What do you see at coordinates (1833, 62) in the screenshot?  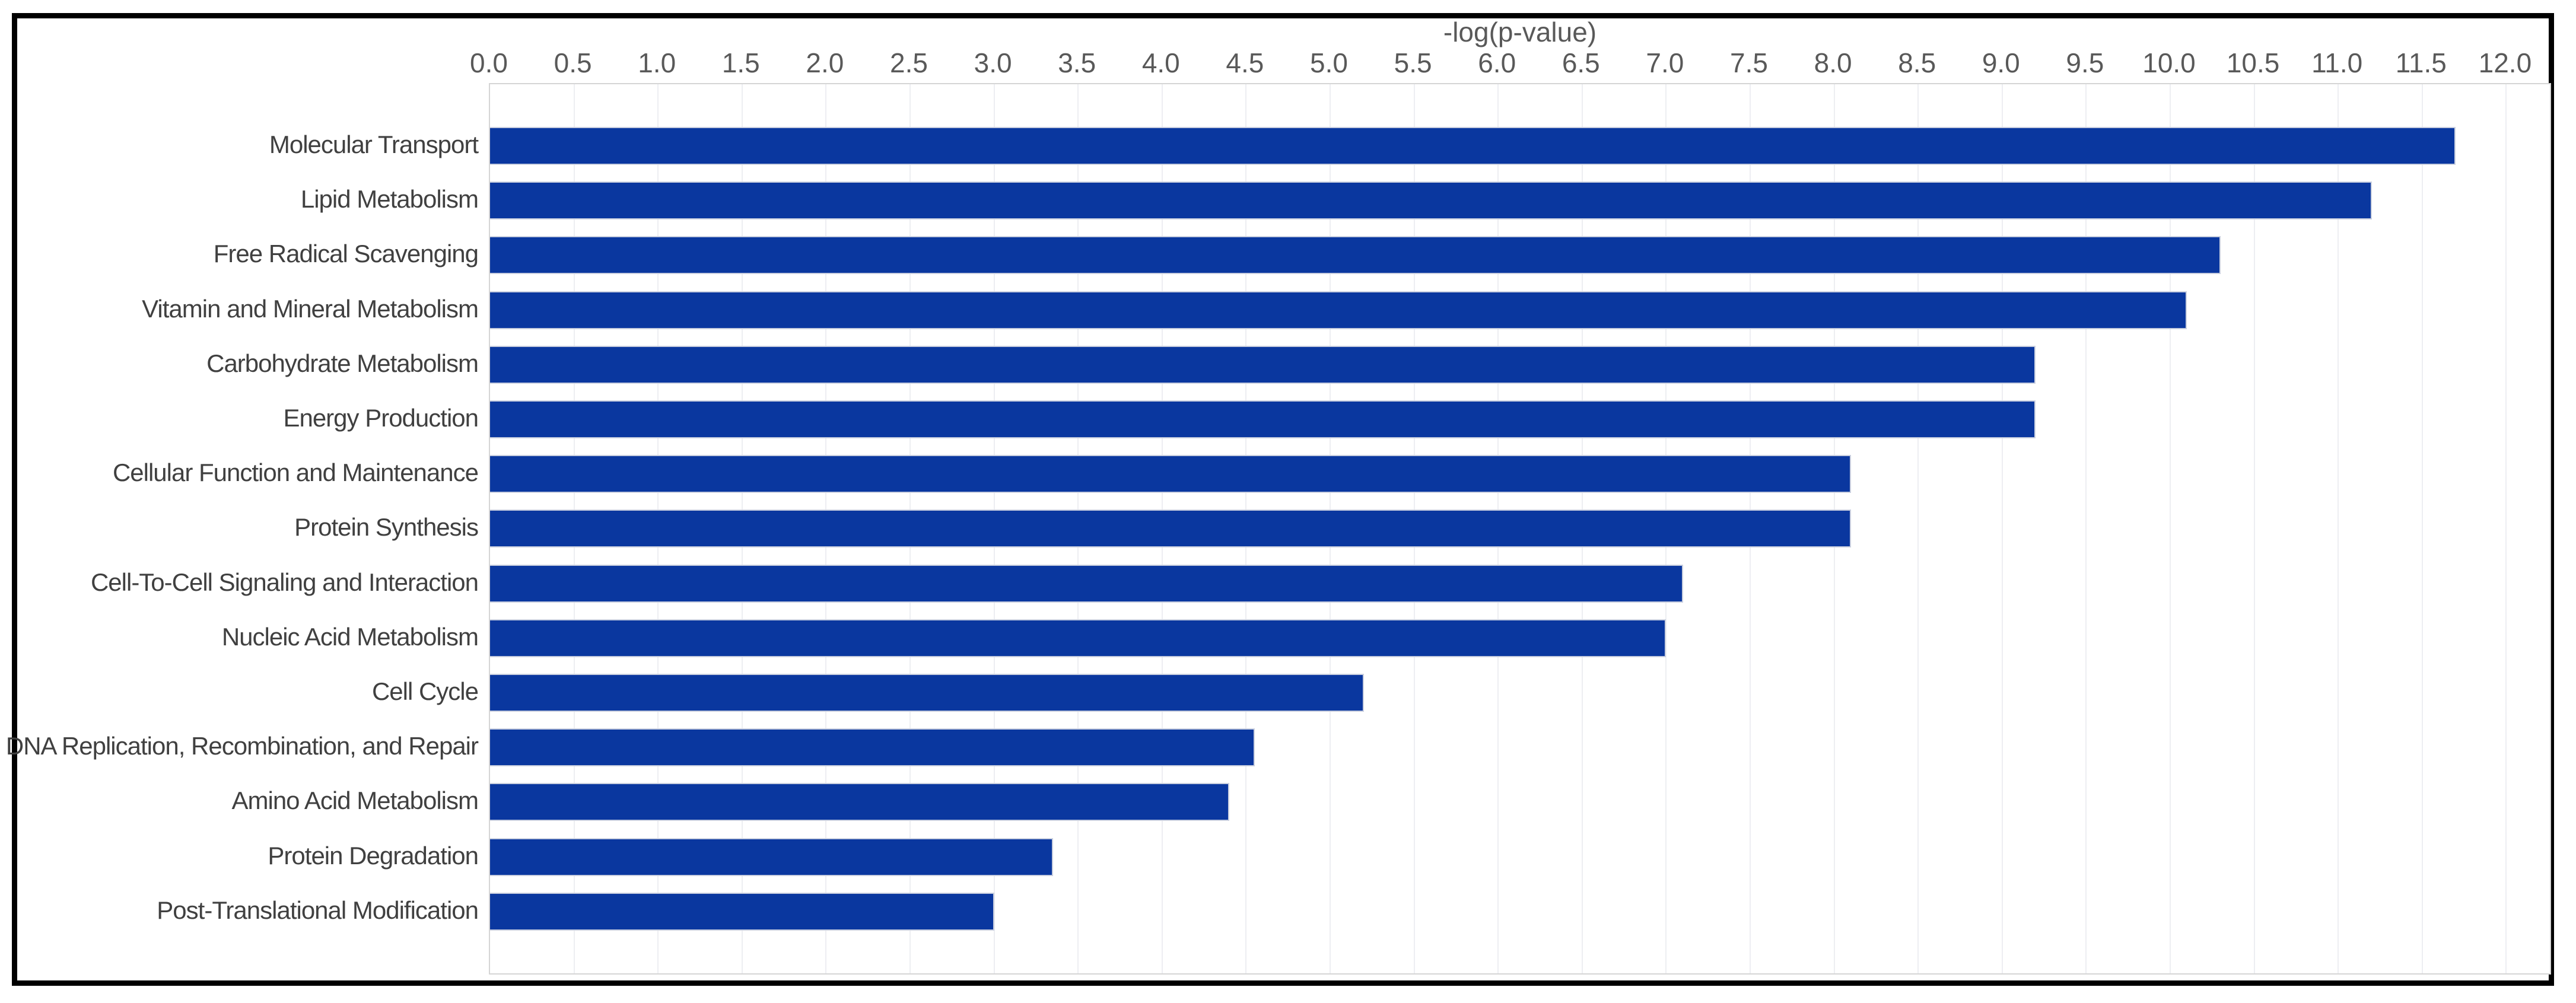 I see `x-axis-tick-label: 8.0` at bounding box center [1833, 62].